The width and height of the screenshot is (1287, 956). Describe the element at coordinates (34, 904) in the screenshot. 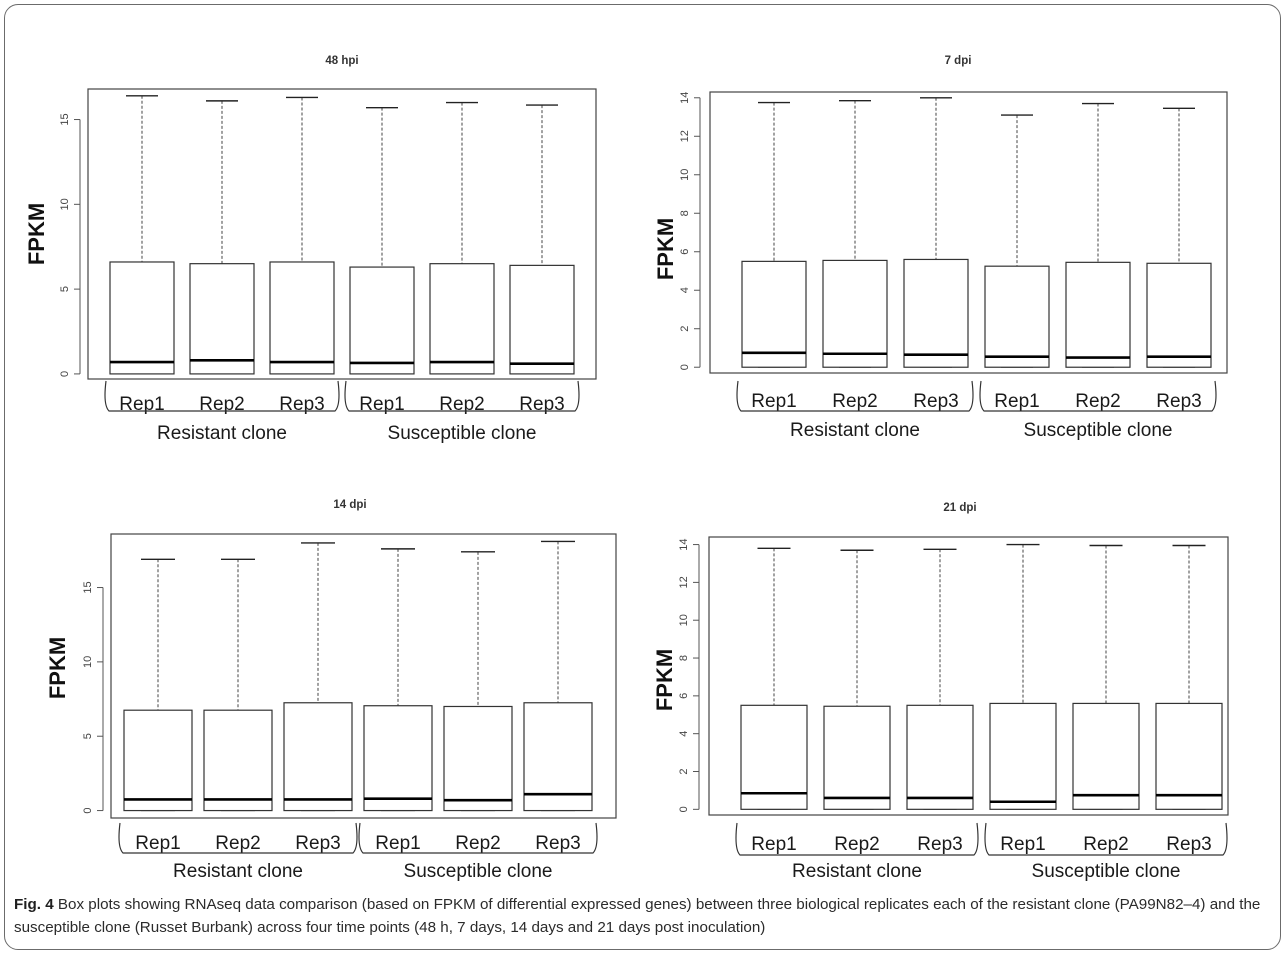

I see `caption-label: Fig. 4` at that location.